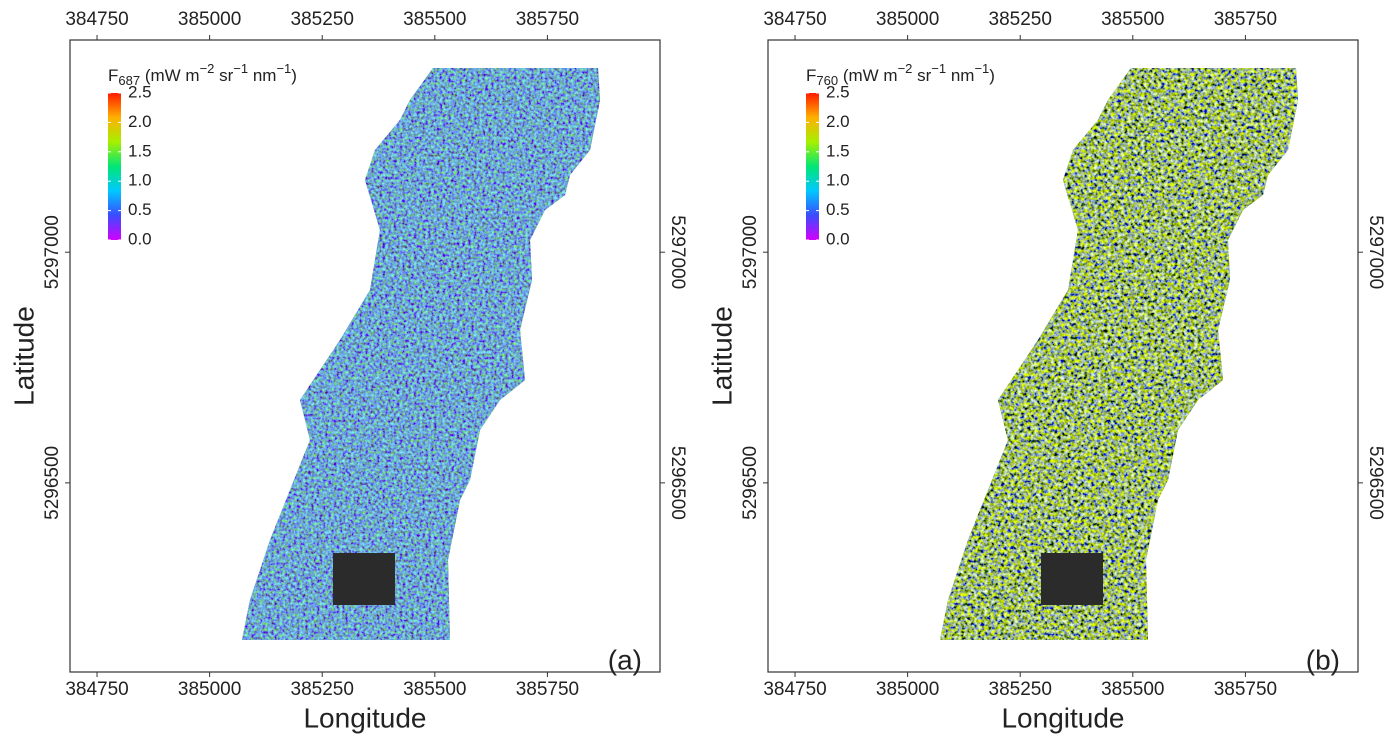 This screenshot has height=743, width=1397. I want to click on colorbar-title: F760 (mW m−2 sr−1 nm−1), so click(900, 74).